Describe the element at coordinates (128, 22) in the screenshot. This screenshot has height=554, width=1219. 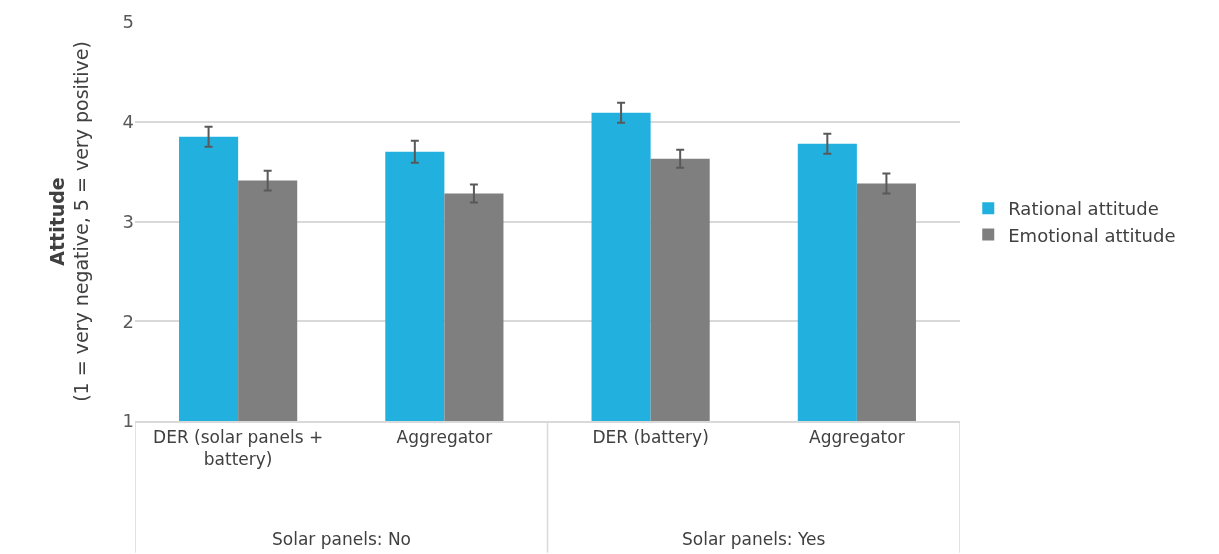
I see `y-tick-label: 5` at that location.